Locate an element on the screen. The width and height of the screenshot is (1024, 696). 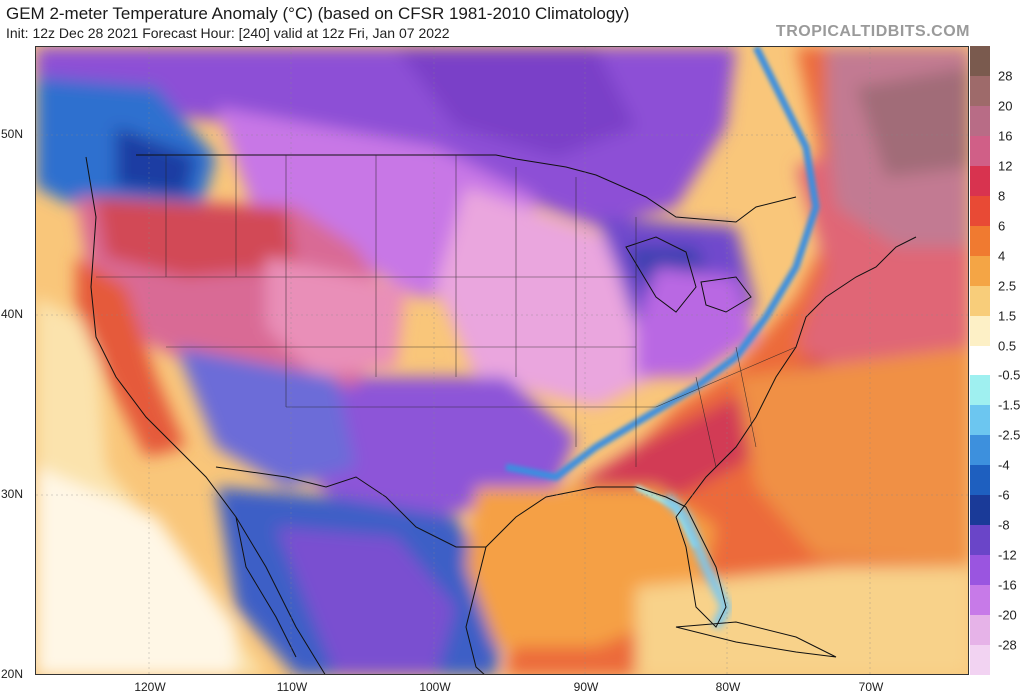
legend-label: -2.5 is located at coordinates (1009, 435).